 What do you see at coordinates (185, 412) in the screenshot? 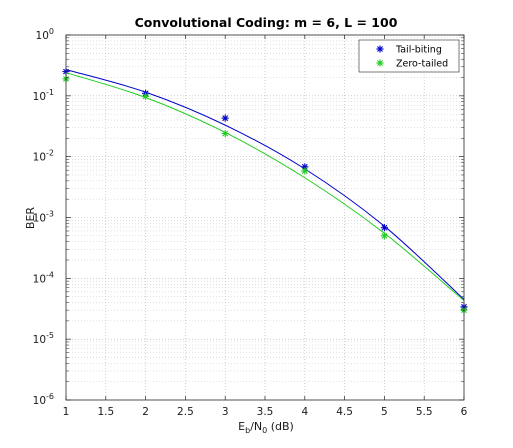
I see `x-tick-label: 2.5` at bounding box center [185, 412].